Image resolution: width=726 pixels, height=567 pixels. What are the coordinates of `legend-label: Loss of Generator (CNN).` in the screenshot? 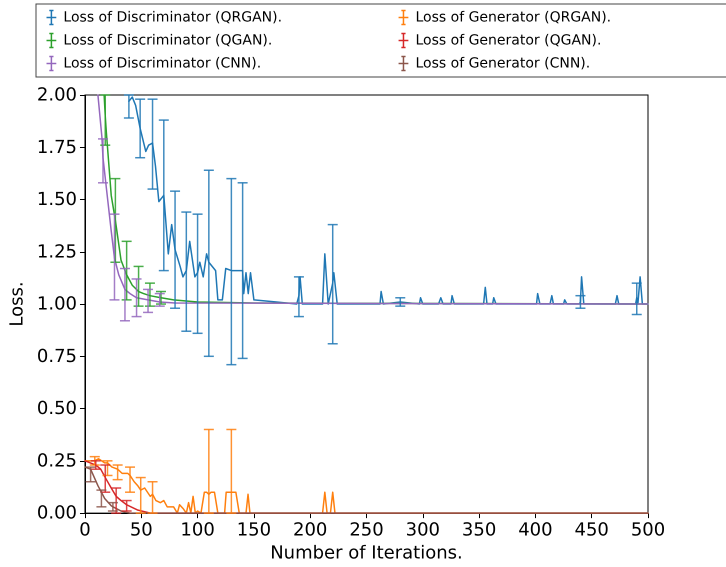 It's located at (502, 64).